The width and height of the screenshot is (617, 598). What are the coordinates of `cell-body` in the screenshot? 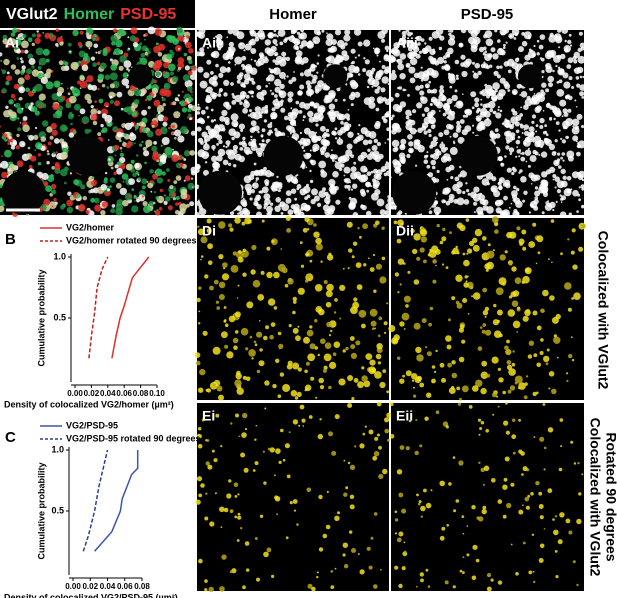 It's located at (23, 192).